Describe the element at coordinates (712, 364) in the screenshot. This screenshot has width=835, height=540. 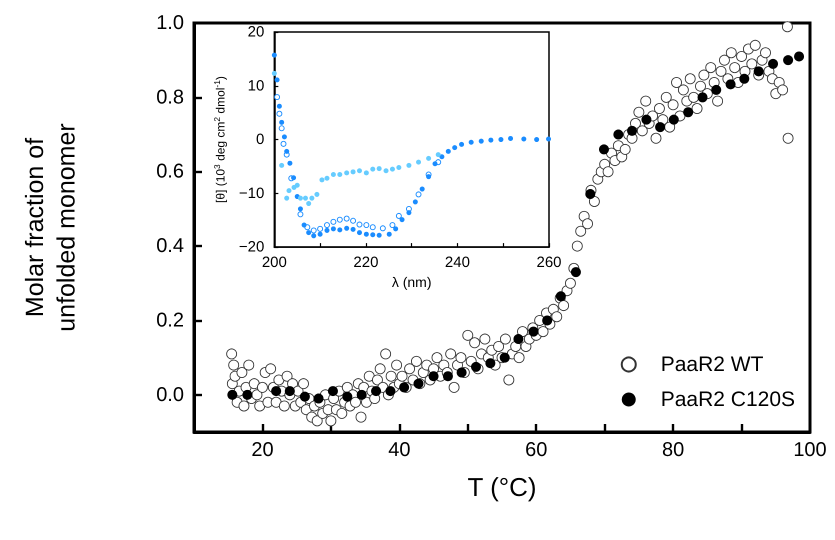
I see `legend-label: PaaR2 WT` at that location.